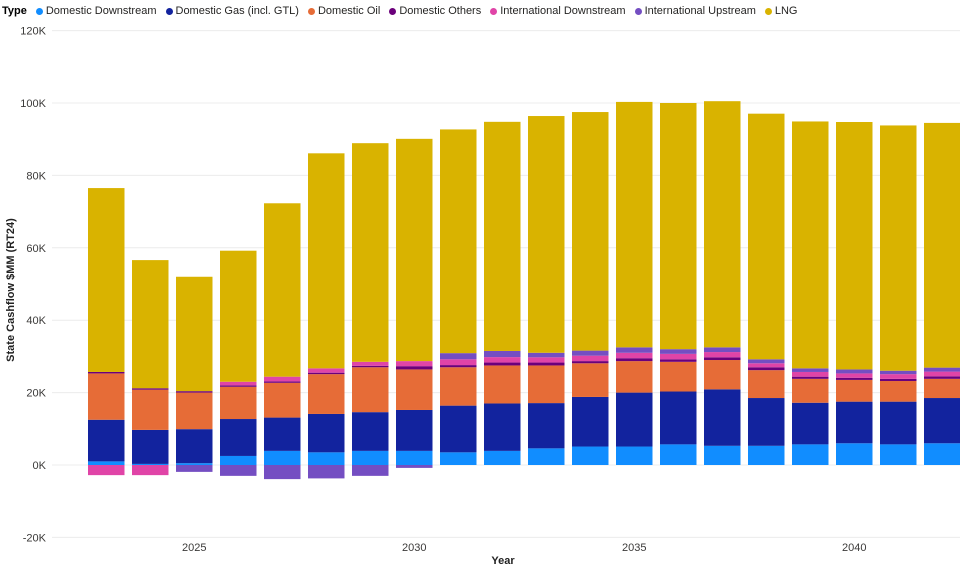  What do you see at coordinates (695, 11) in the screenshot?
I see `legend-item-international-upstream: International Upstream` at bounding box center [695, 11].